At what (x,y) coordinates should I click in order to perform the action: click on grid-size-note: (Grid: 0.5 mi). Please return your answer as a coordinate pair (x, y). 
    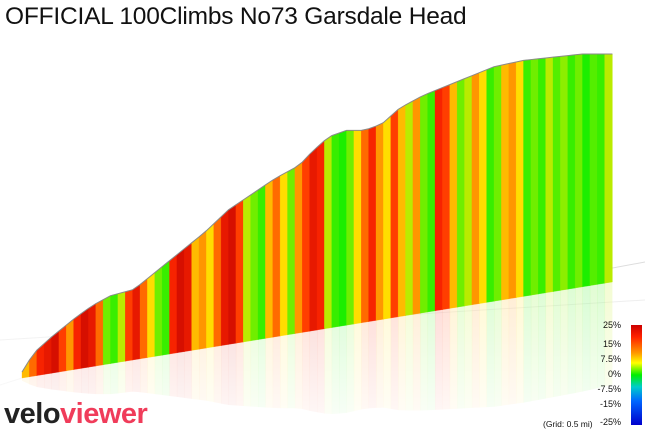
    Looking at the image, I should click on (568, 424).